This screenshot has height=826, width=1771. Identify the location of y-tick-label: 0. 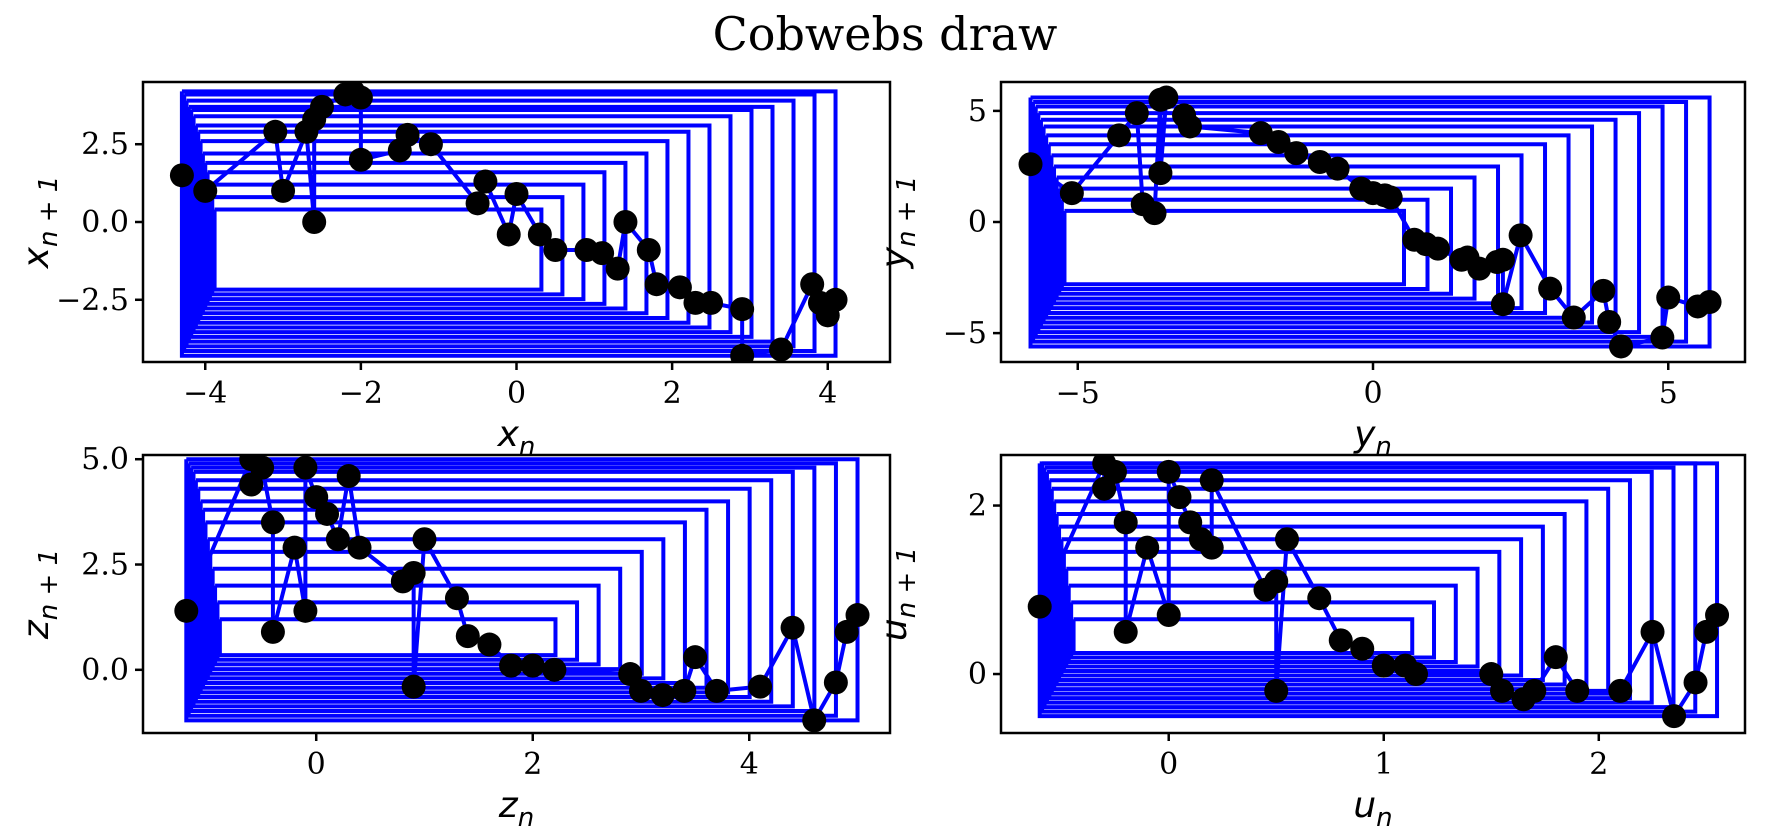
(977, 674).